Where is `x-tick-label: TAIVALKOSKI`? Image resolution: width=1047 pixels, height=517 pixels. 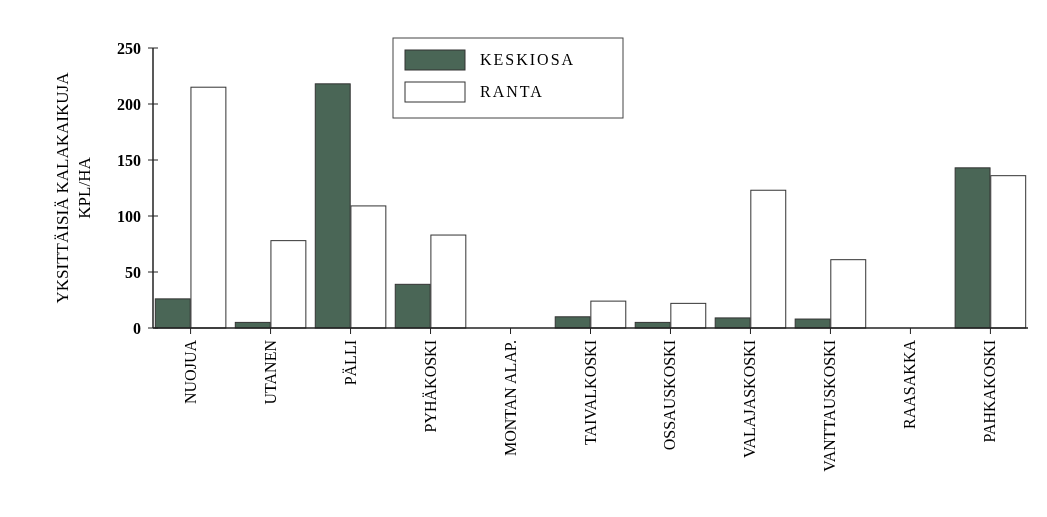 x-tick-label: TAIVALKOSKI is located at coordinates (590, 393).